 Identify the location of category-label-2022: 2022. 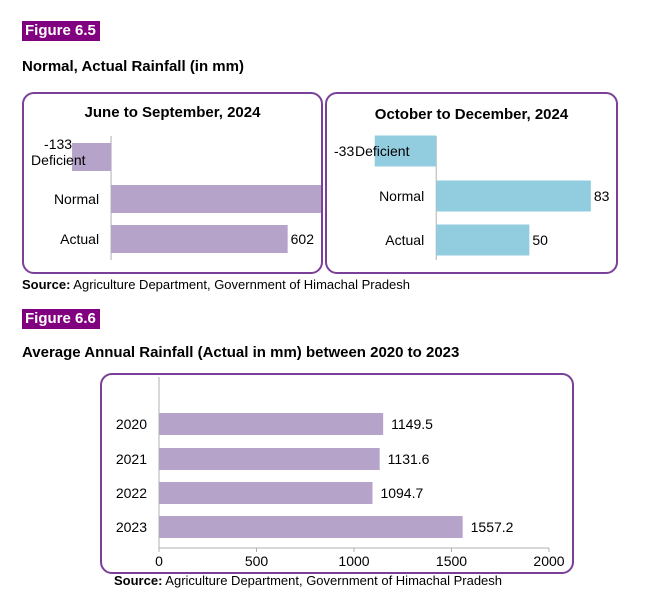
(131, 493).